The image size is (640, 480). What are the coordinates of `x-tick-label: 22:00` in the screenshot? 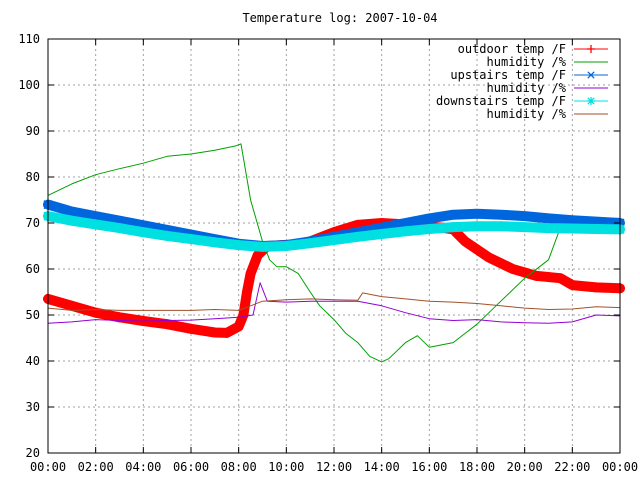 It's located at (572, 467).